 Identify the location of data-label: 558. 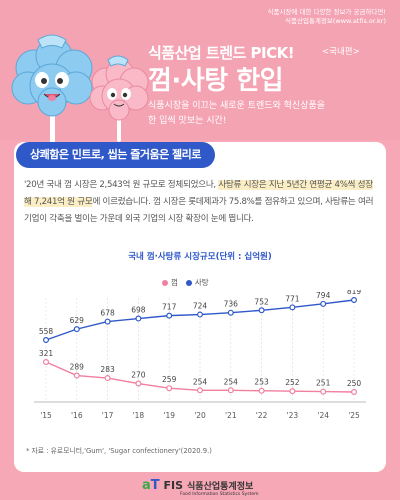
(46, 331).